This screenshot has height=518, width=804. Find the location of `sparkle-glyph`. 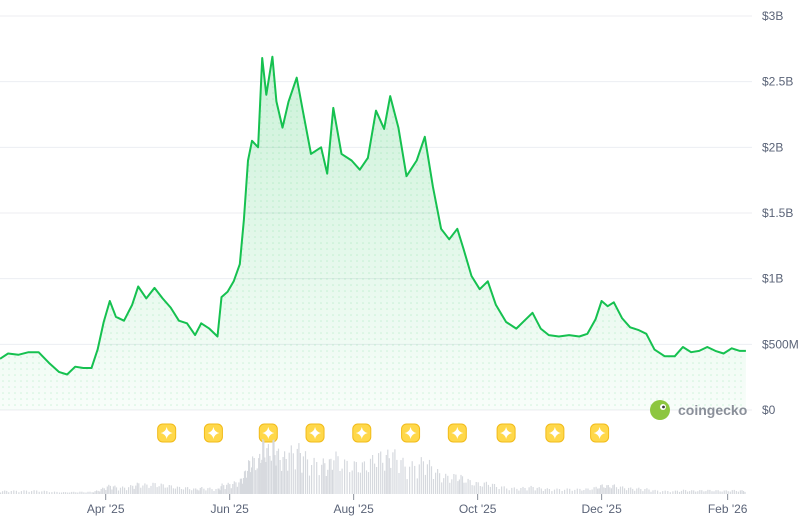

sparkle-glyph is located at coordinates (361, 433).